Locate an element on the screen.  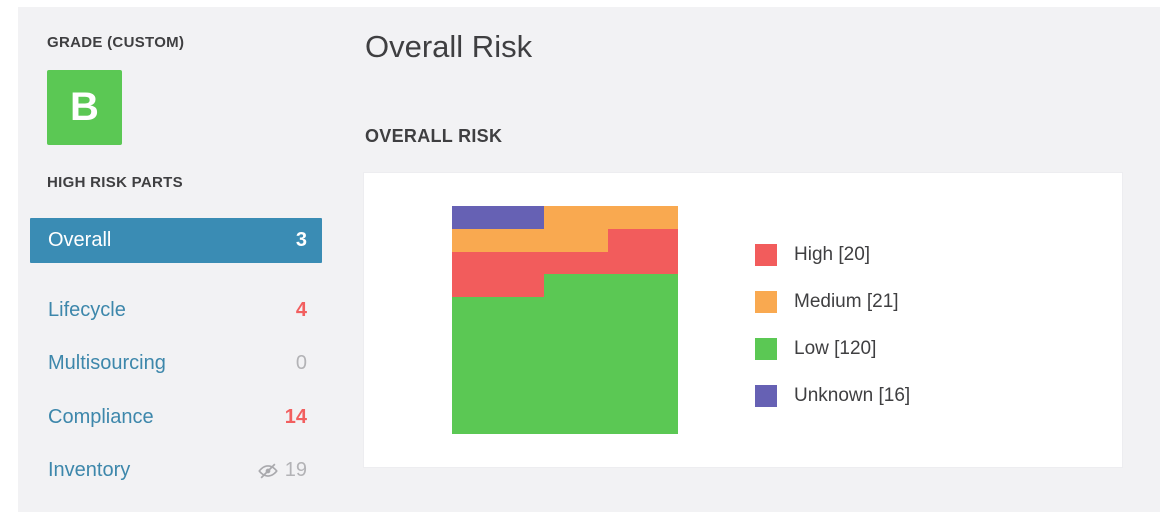
legend-item-high: High [20] is located at coordinates (832, 255).